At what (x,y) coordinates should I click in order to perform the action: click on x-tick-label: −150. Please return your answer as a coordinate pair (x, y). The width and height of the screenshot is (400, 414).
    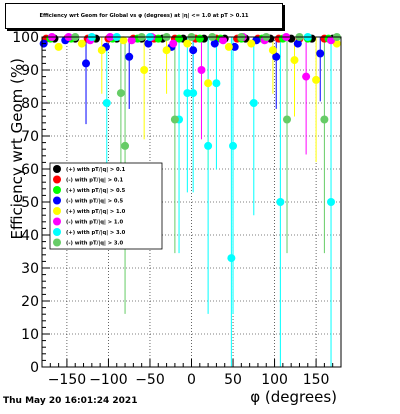
    Looking at the image, I should click on (67, 380).